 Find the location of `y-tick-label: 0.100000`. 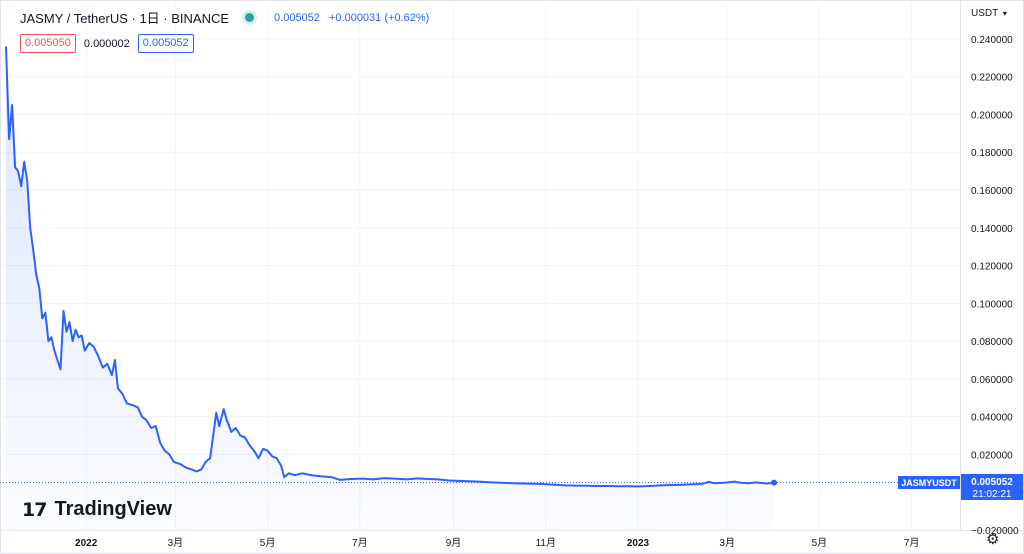

y-tick-label: 0.100000 is located at coordinates (992, 304).